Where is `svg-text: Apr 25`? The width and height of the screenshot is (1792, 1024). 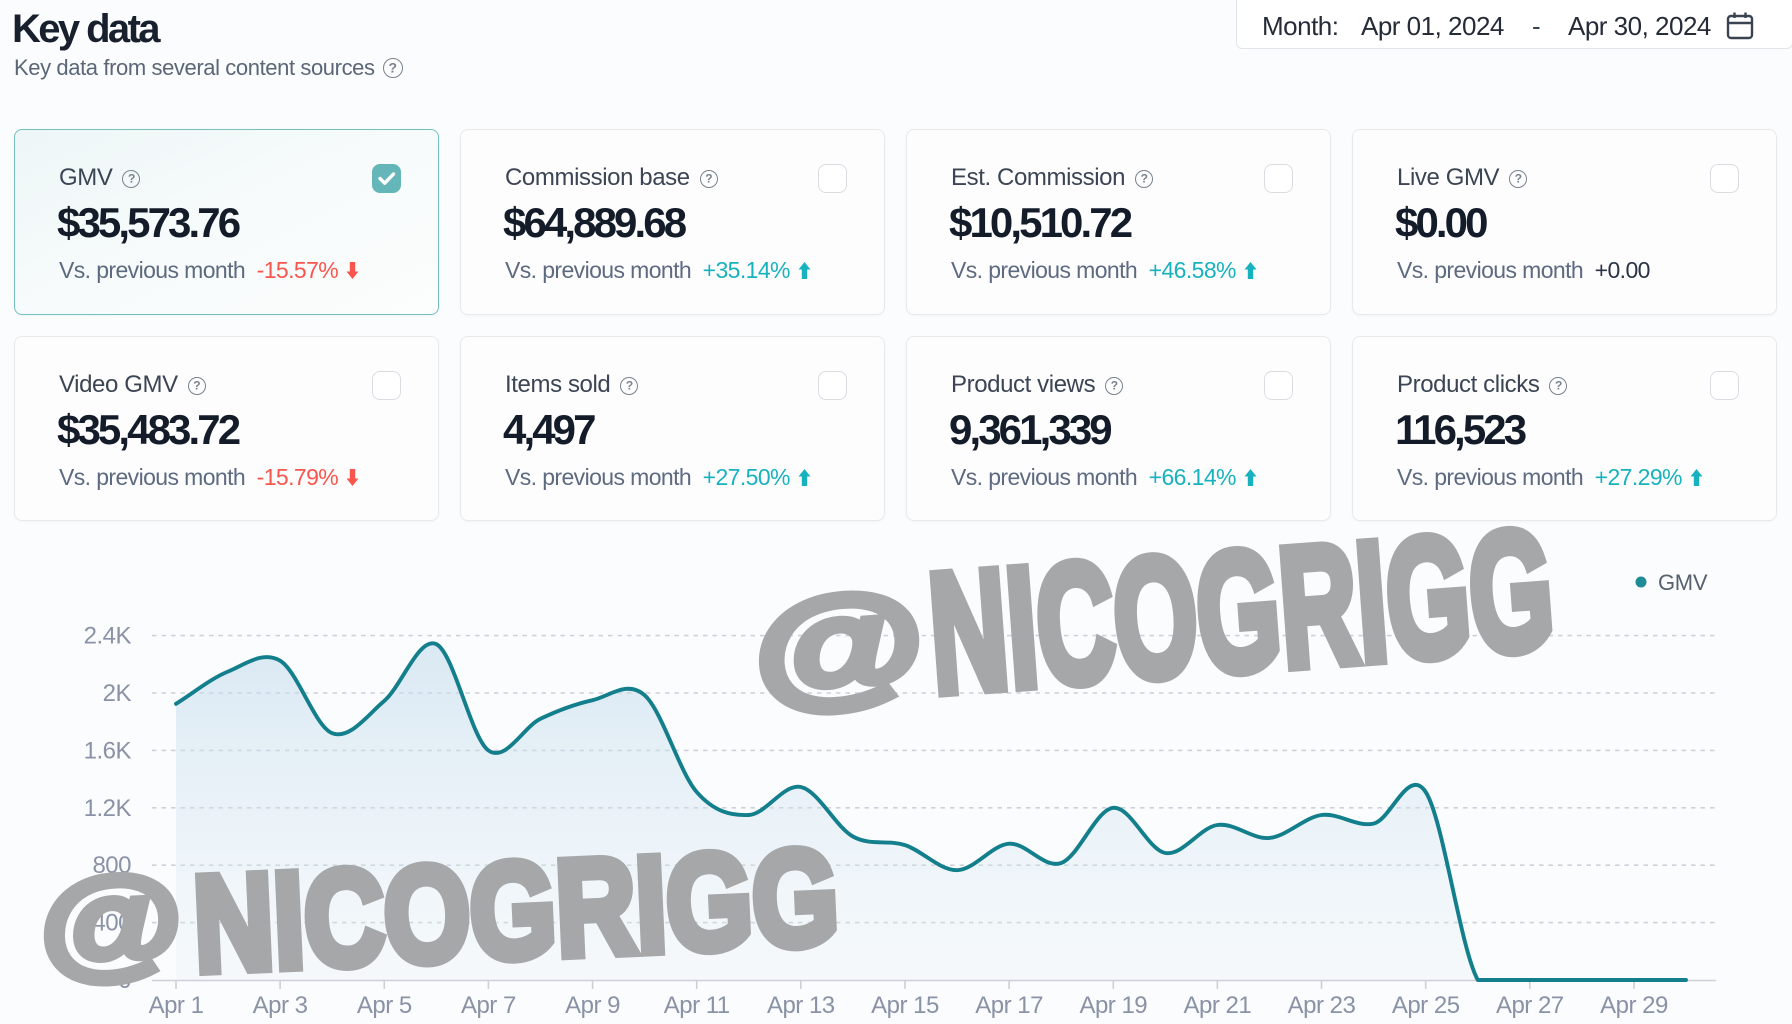
svg-text: Apr 25 is located at coordinates (1426, 1005).